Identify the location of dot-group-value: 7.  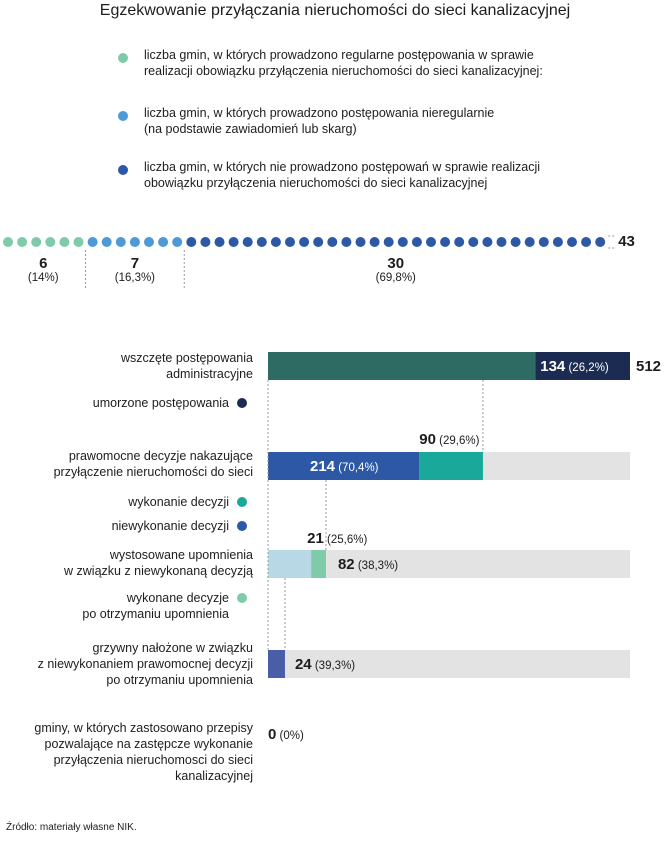
(135, 263).